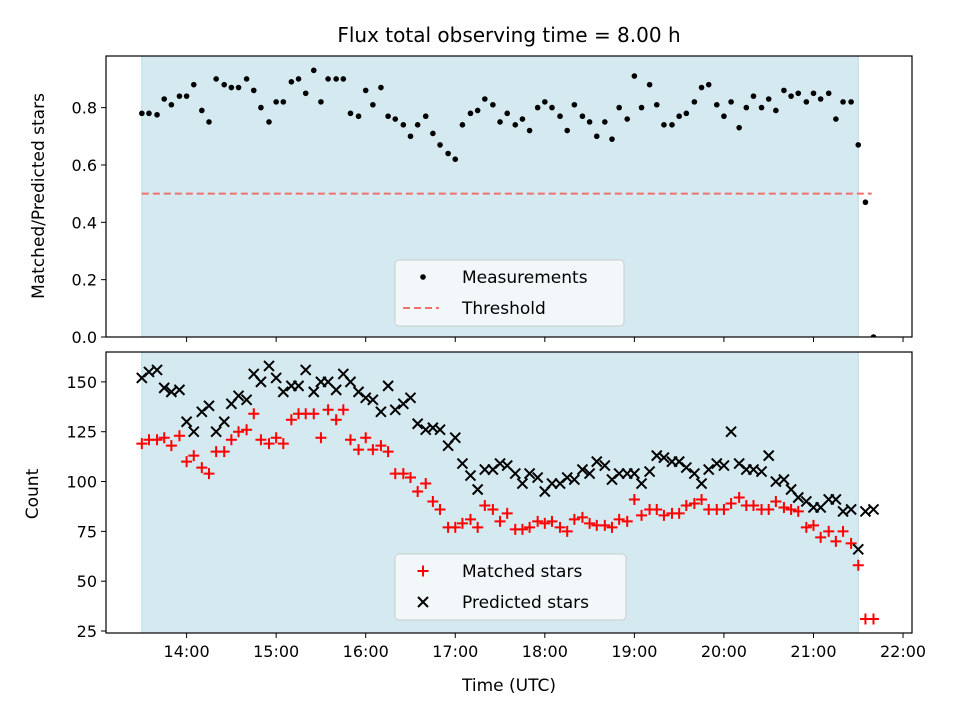 The width and height of the screenshot is (960, 720). What do you see at coordinates (508, 686) in the screenshot?
I see `x-axis-label: Time (UTC)` at bounding box center [508, 686].